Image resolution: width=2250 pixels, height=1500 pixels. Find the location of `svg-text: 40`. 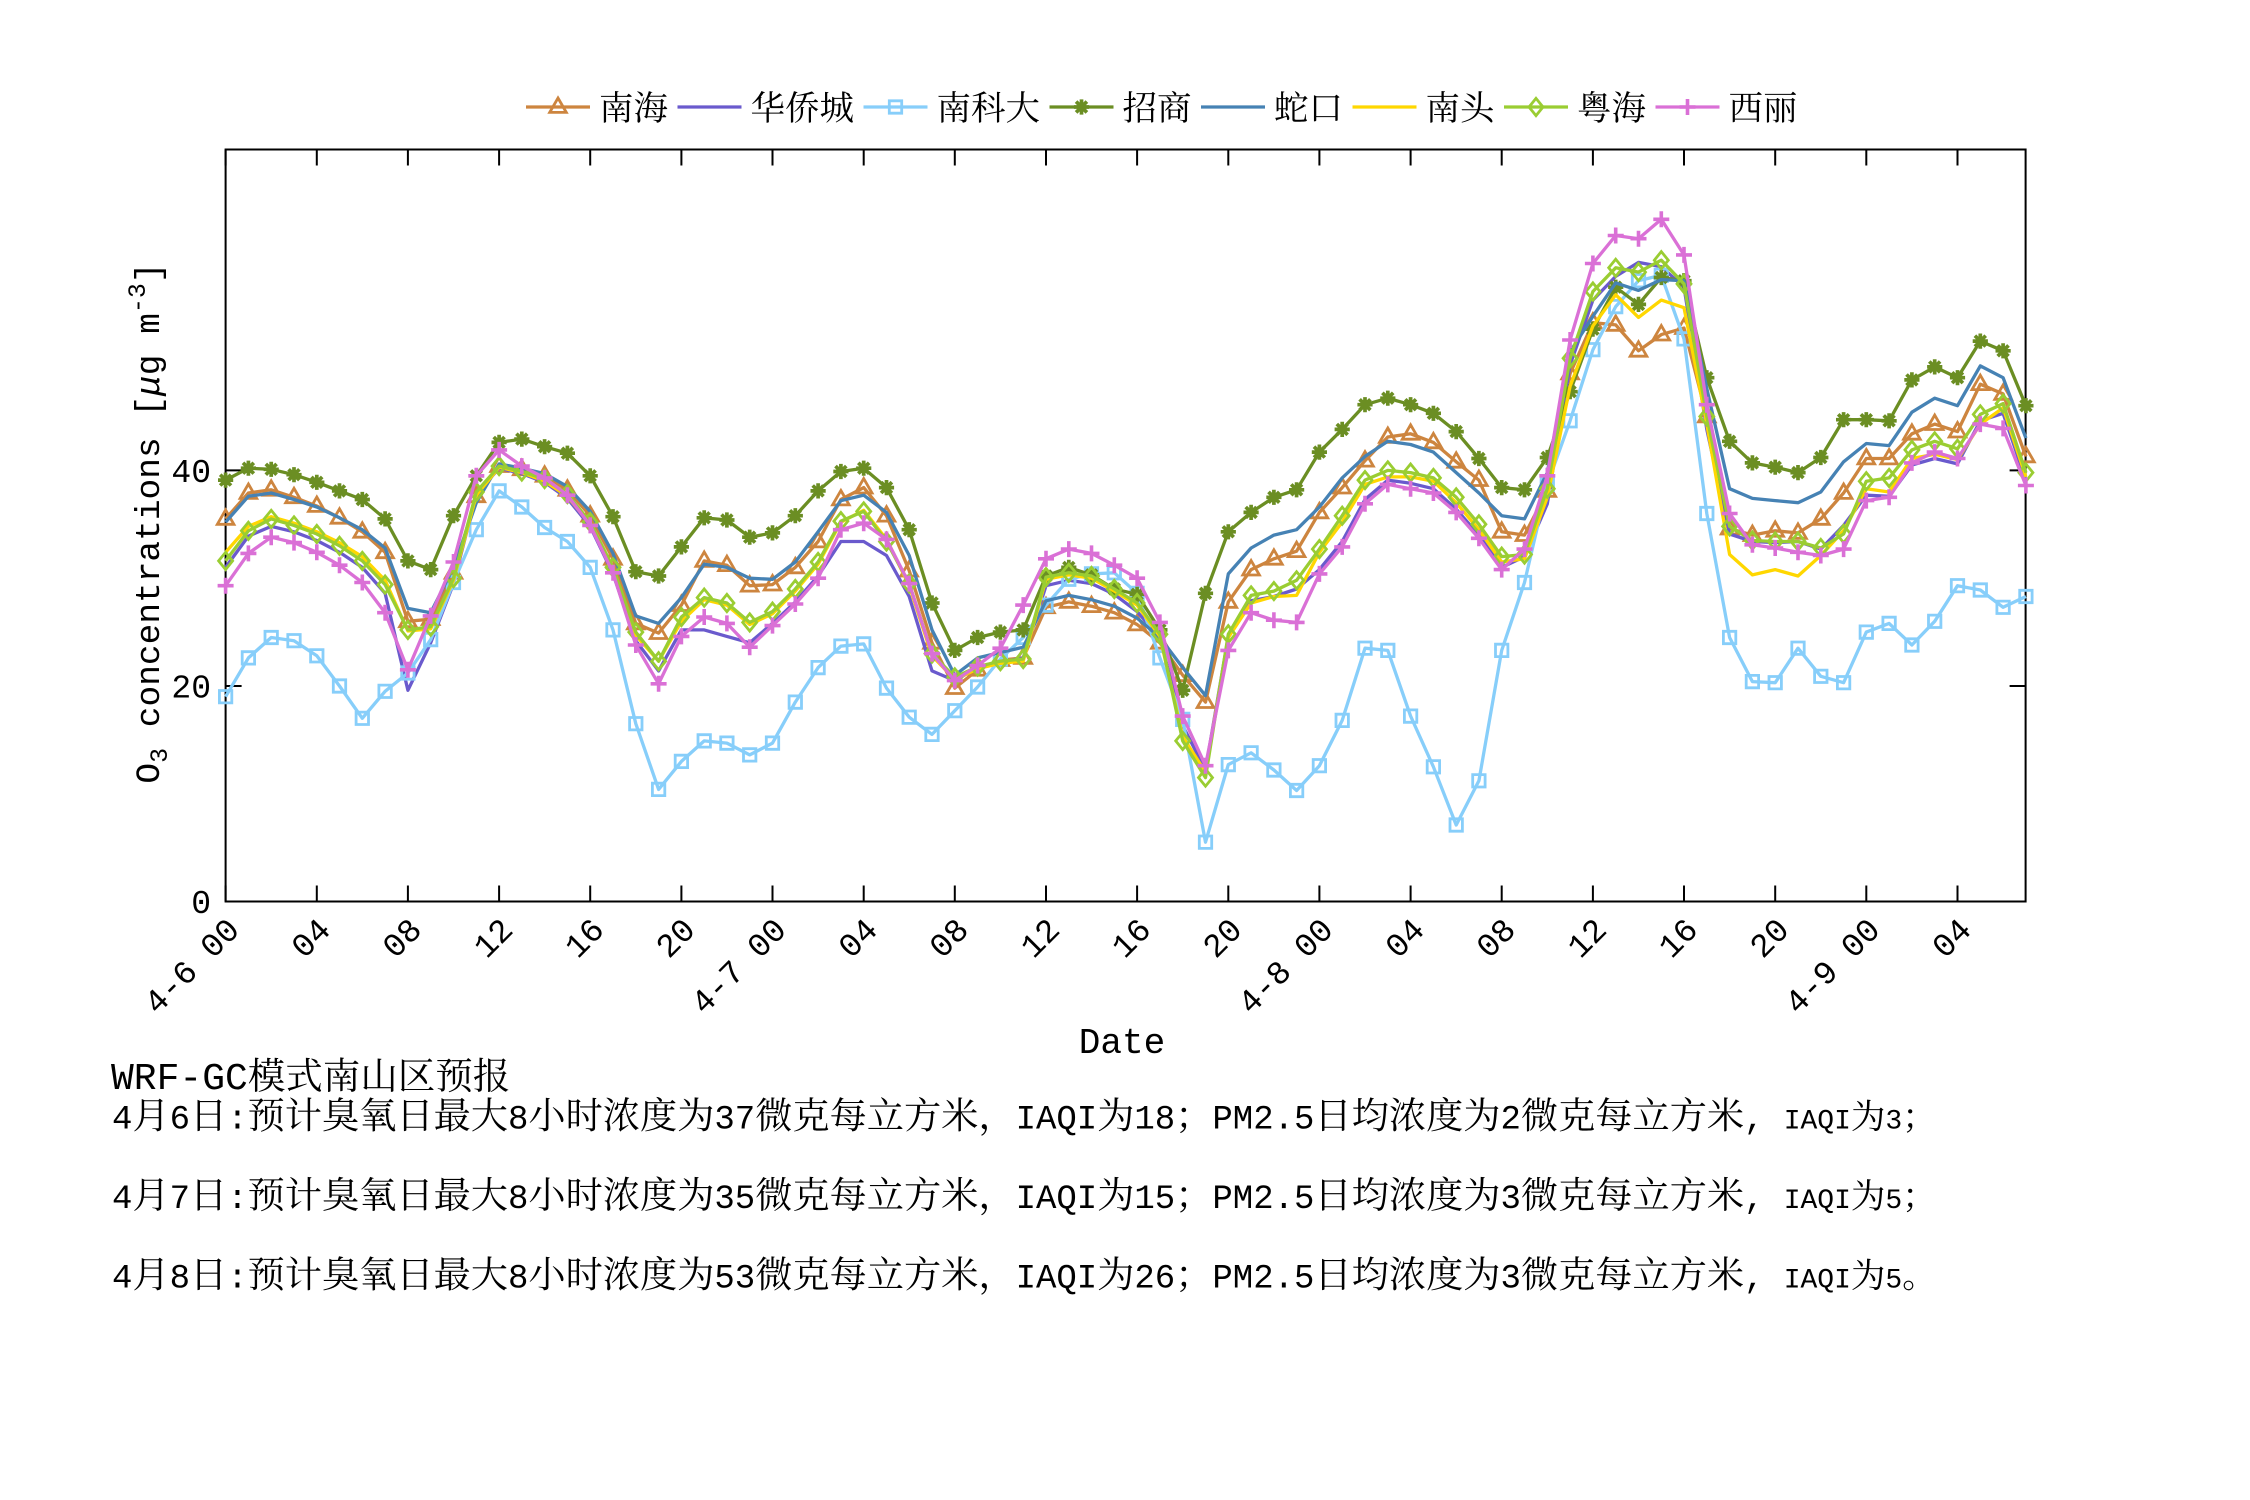

svg-text: 40 is located at coordinates (191, 473).